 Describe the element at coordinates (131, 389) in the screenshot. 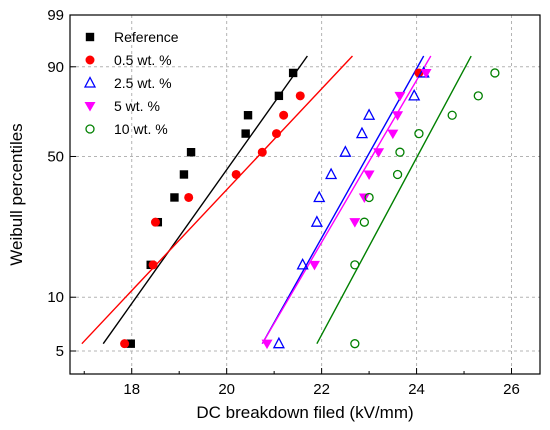

I see `x-tick-label: 18` at that location.